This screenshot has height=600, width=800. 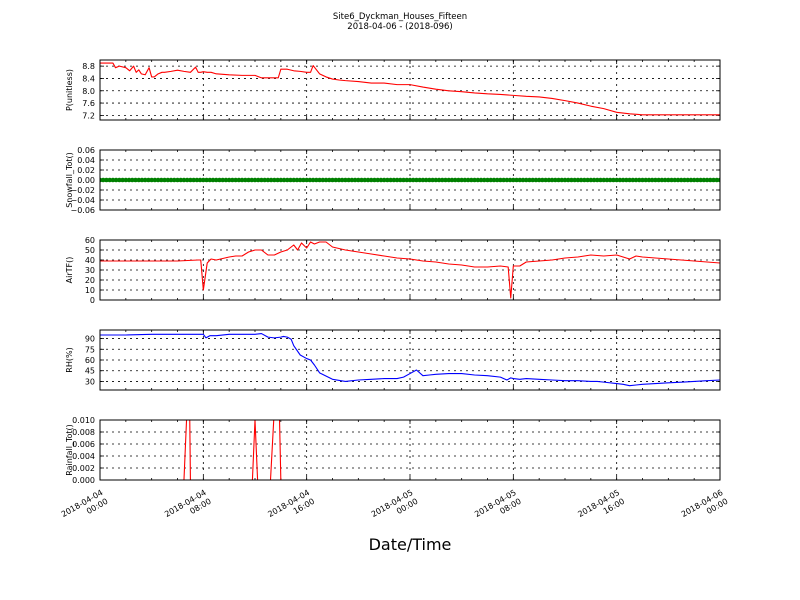 What do you see at coordinates (86, 180) in the screenshot?
I see `y-tick-label: 0.00` at bounding box center [86, 180].